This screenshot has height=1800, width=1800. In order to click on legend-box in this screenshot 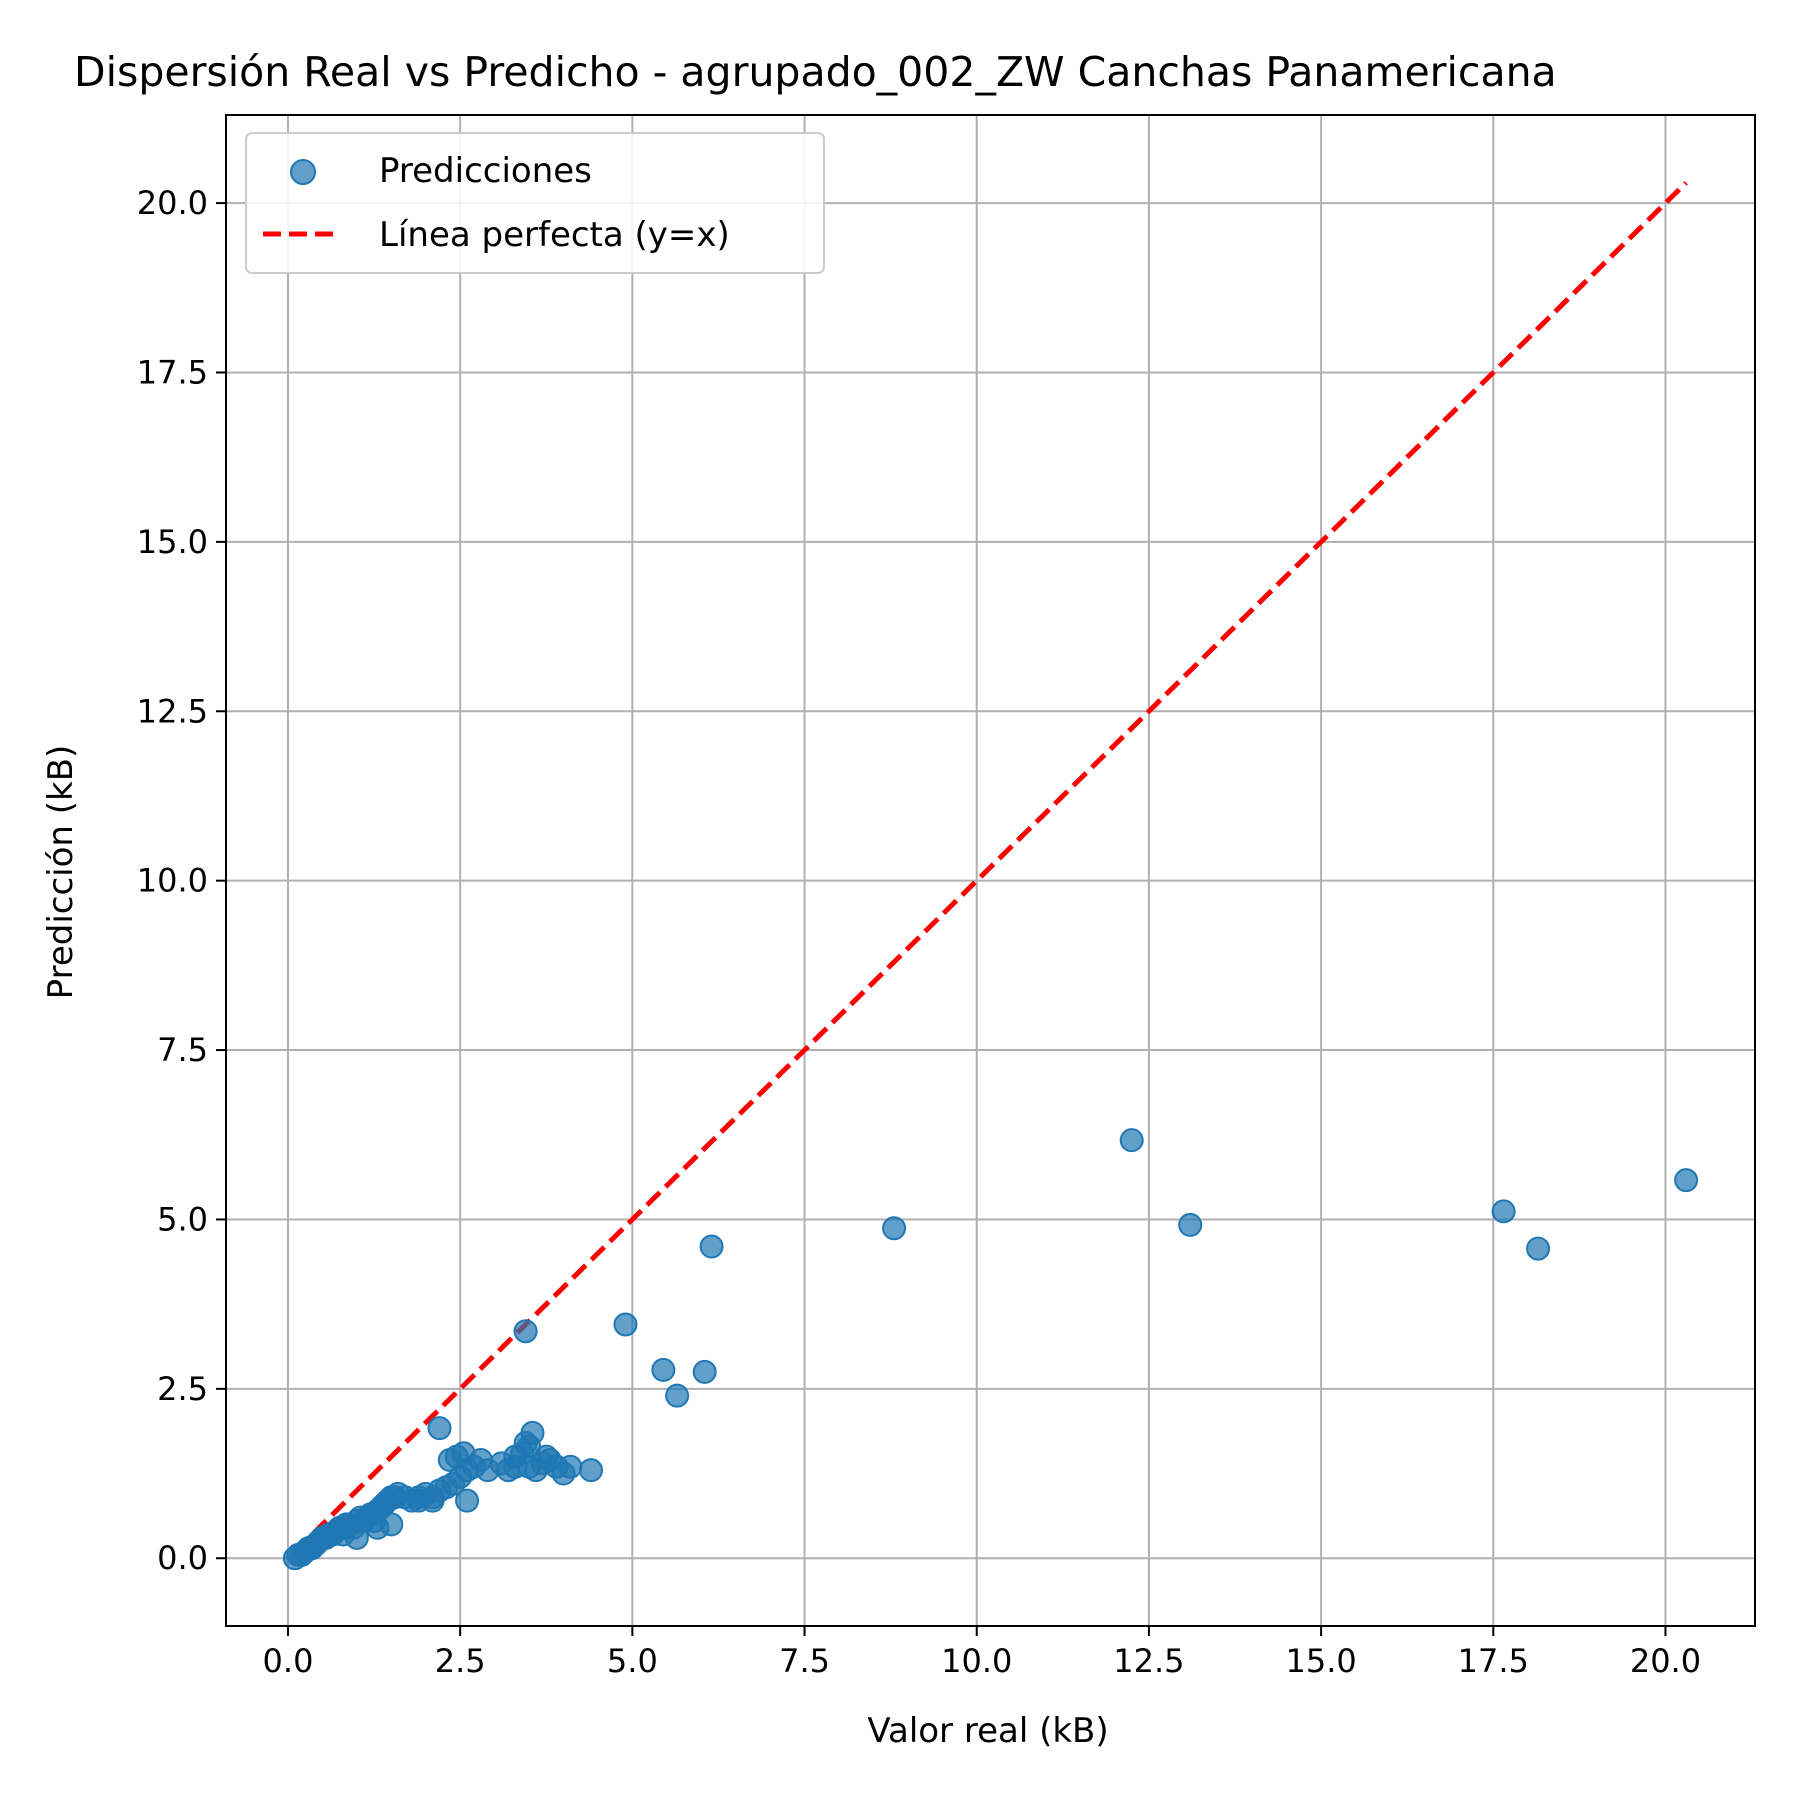, I will do `click(535, 203)`.